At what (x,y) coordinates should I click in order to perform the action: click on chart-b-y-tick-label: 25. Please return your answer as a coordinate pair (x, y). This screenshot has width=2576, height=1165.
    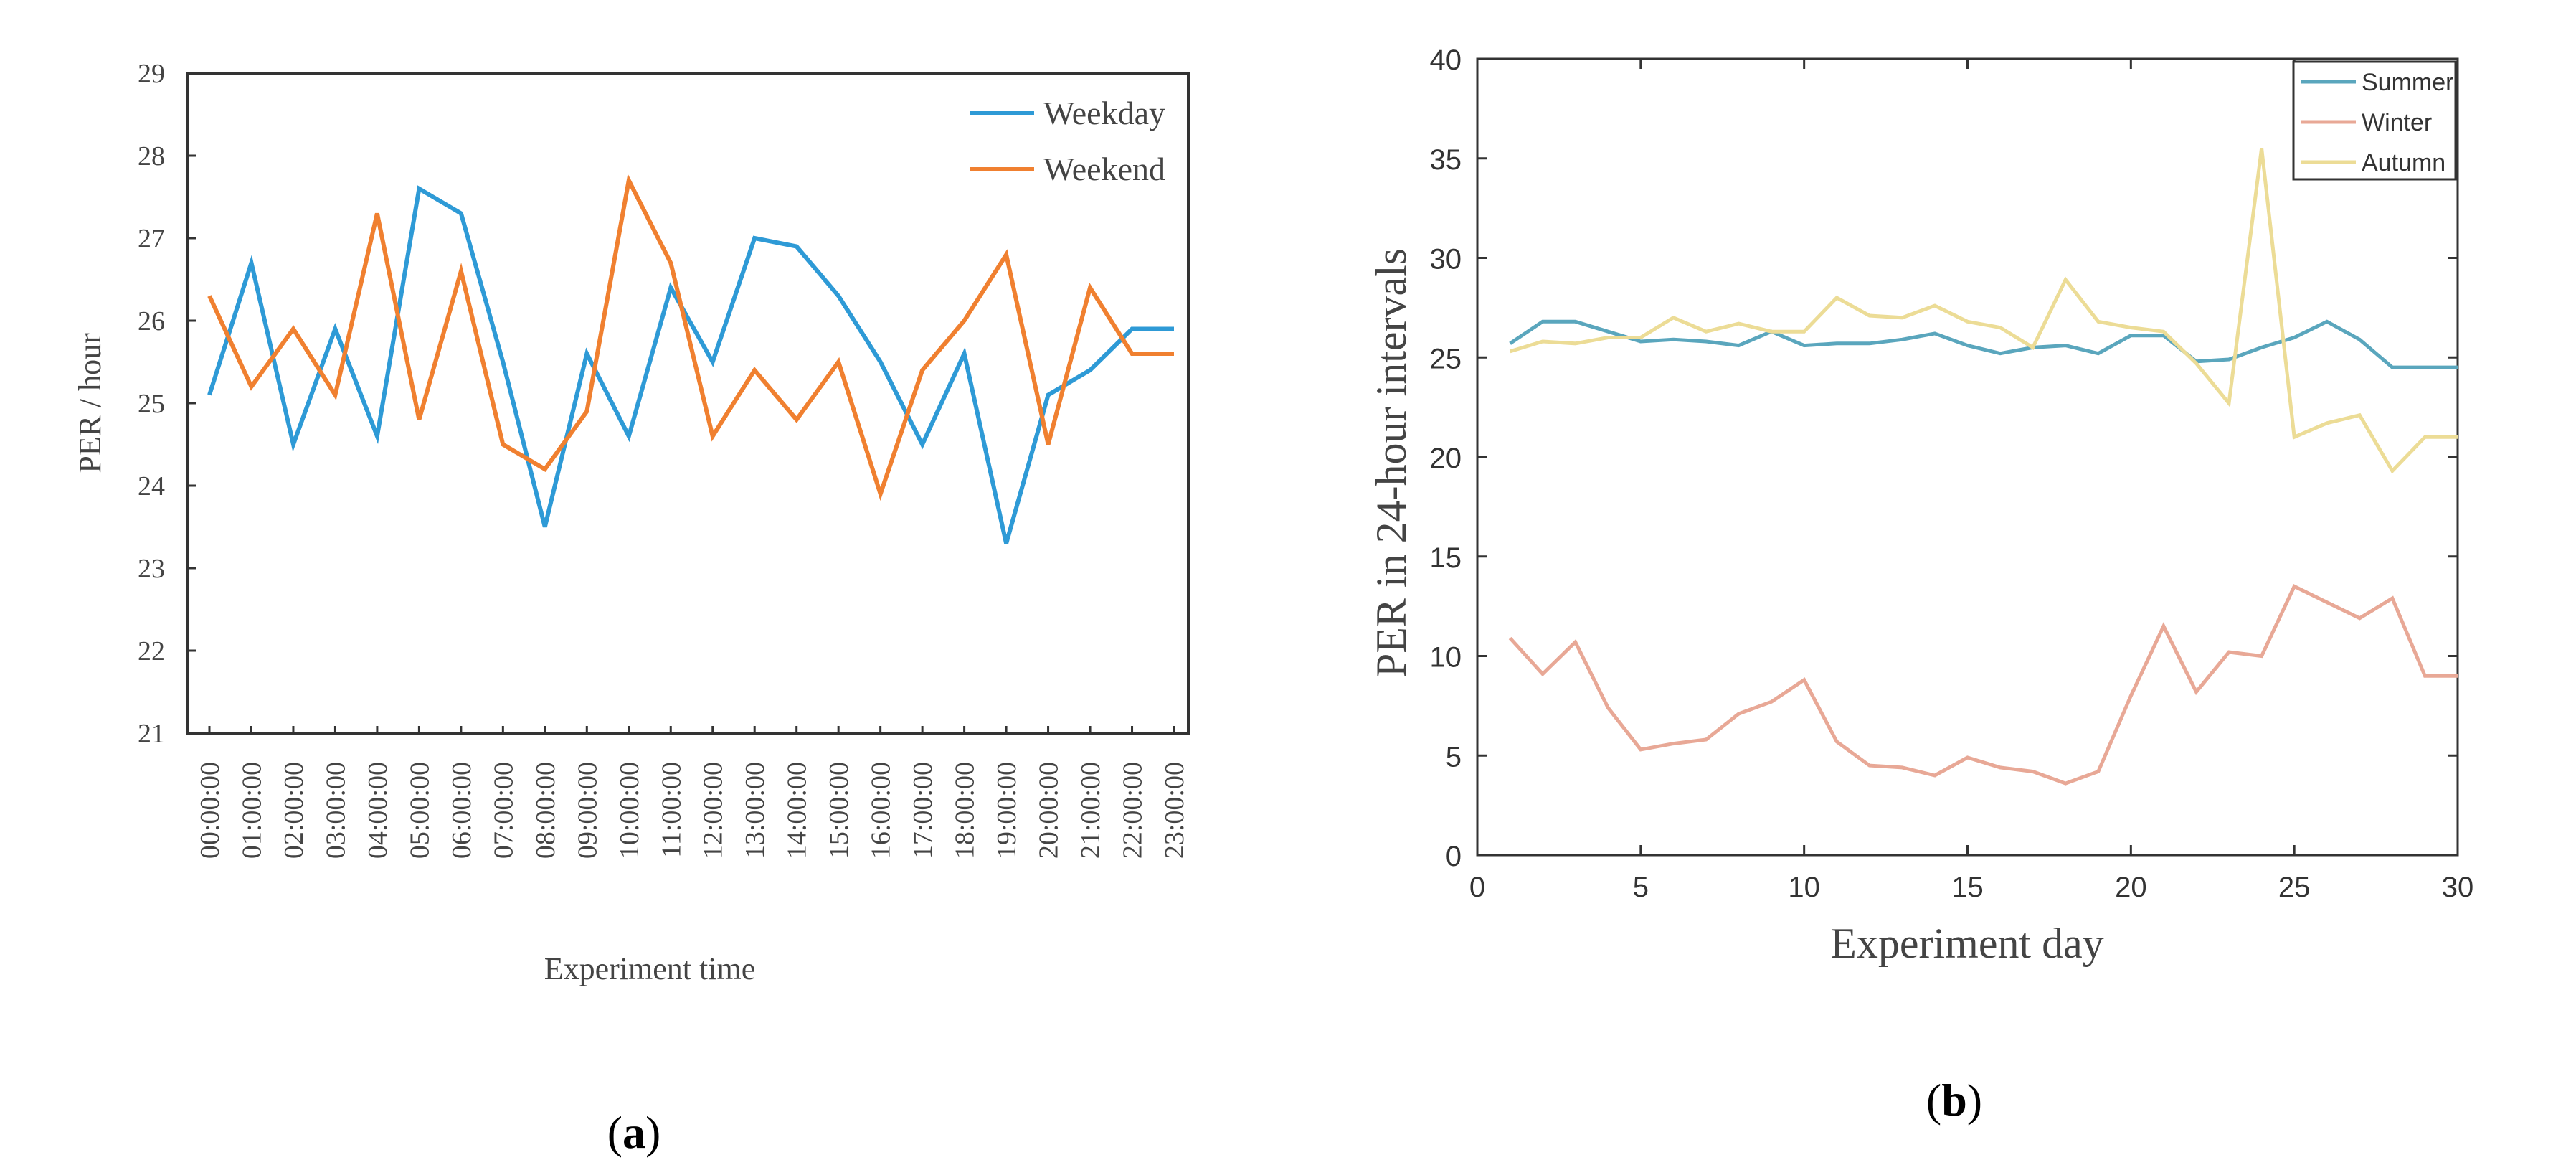
    Looking at the image, I should click on (1446, 358).